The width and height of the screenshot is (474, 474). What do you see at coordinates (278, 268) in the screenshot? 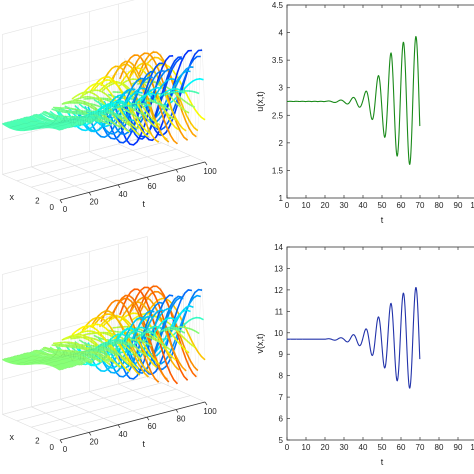
I see `y-tick-label: 13` at bounding box center [278, 268].